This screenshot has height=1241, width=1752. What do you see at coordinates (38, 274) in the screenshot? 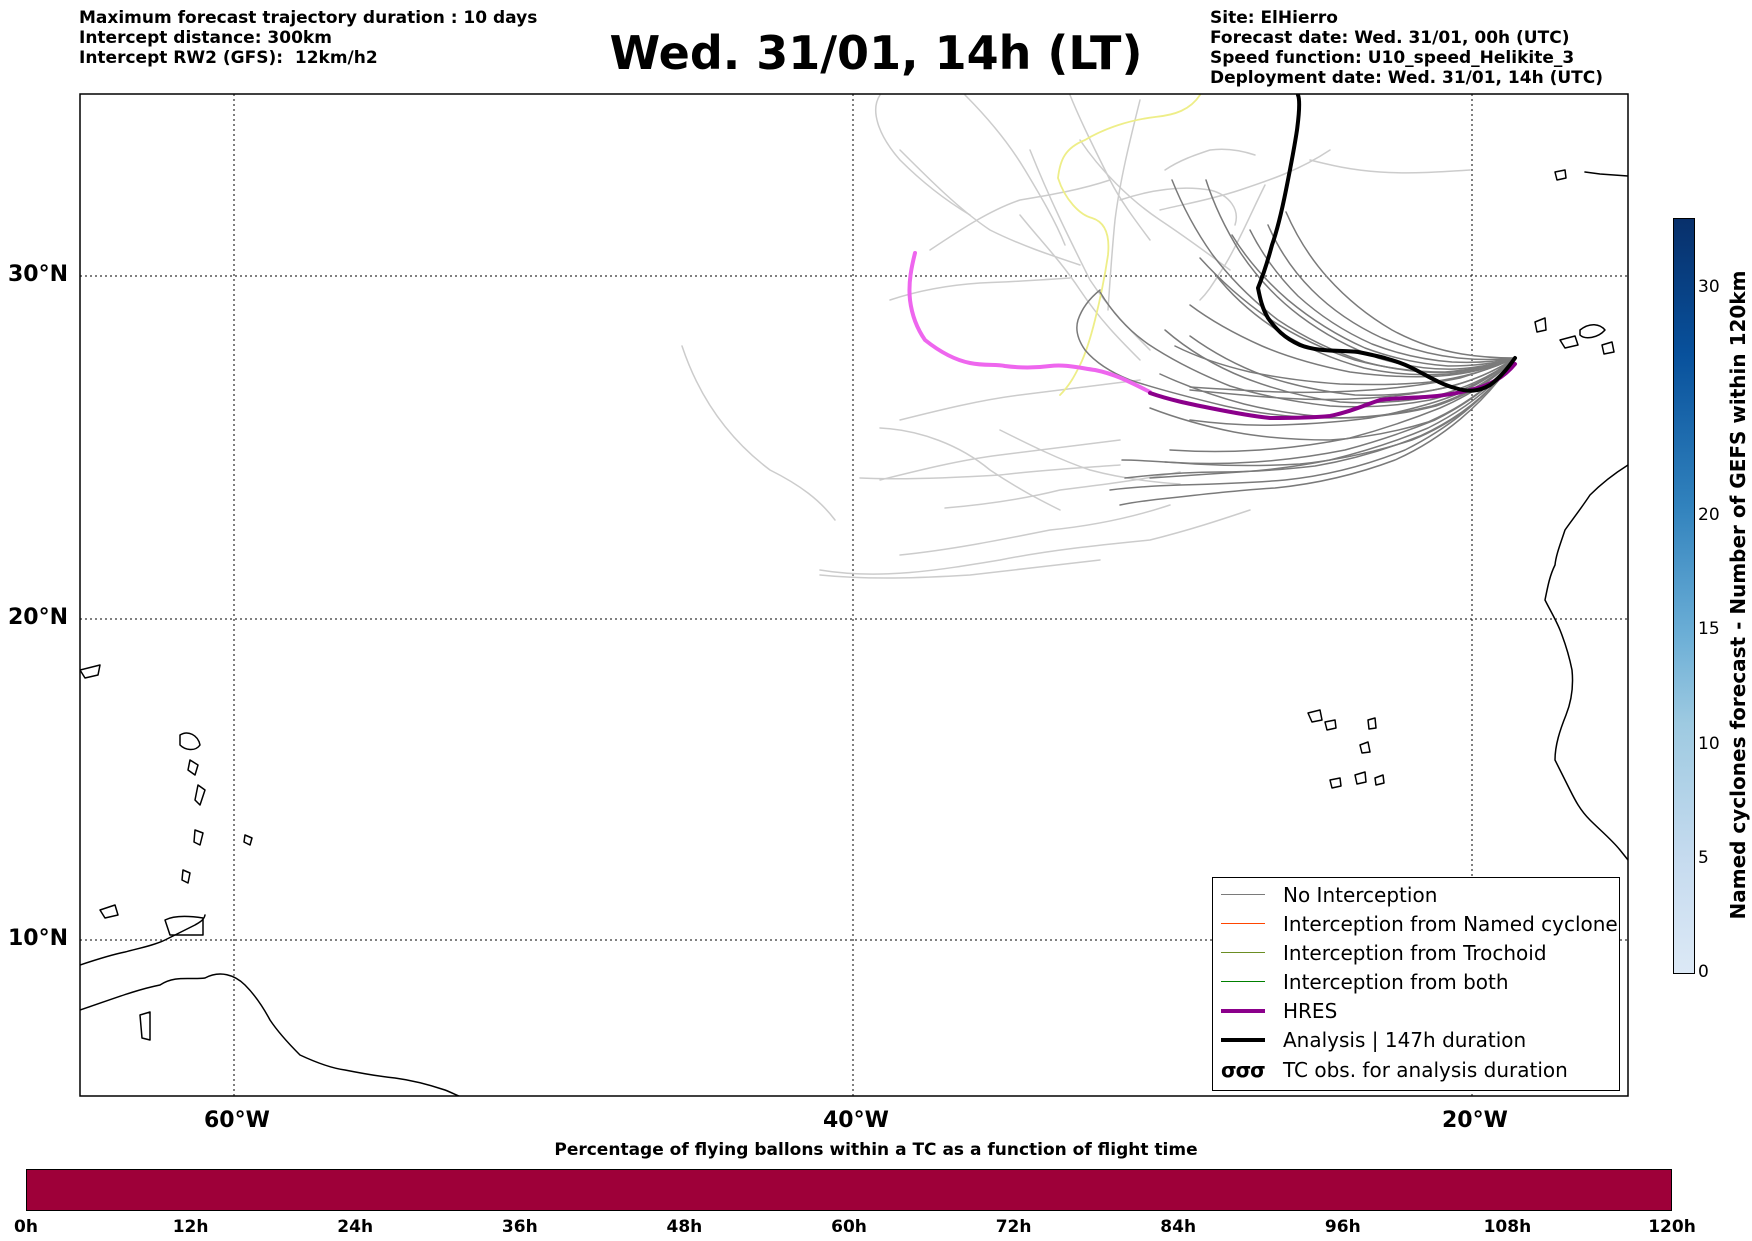
I see `lat-label-30: 30°N` at bounding box center [38, 274].